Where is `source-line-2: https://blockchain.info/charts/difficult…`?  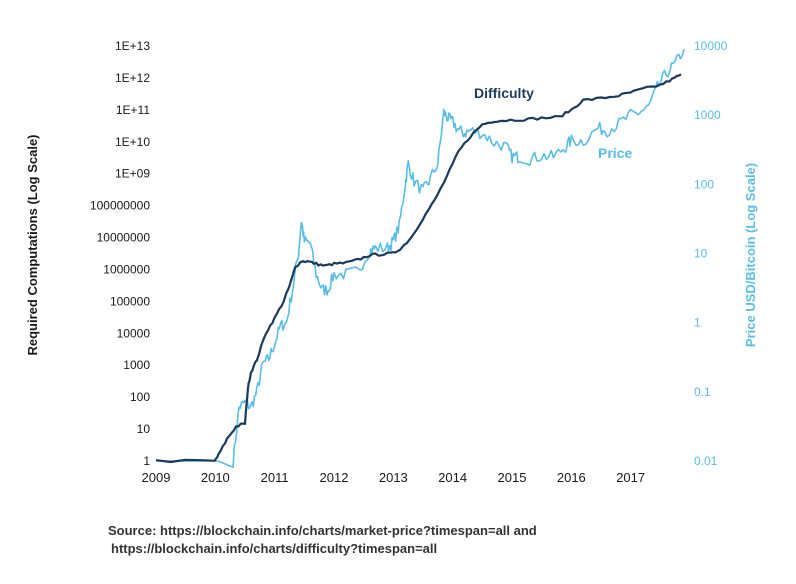
source-line-2: https://blockchain.info/charts/difficult… is located at coordinates (274, 548).